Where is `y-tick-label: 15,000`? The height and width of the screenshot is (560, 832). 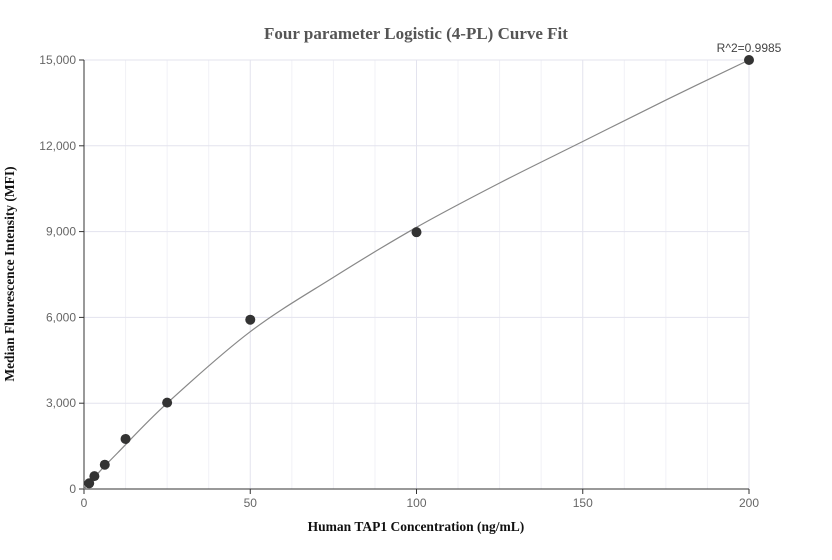 y-tick-label: 15,000 is located at coordinates (57, 60).